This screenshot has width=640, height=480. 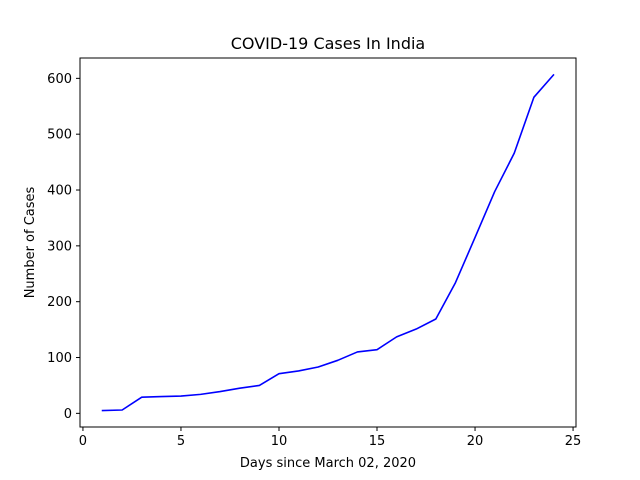 I want to click on y-tick-label: 600, so click(x=59, y=79).